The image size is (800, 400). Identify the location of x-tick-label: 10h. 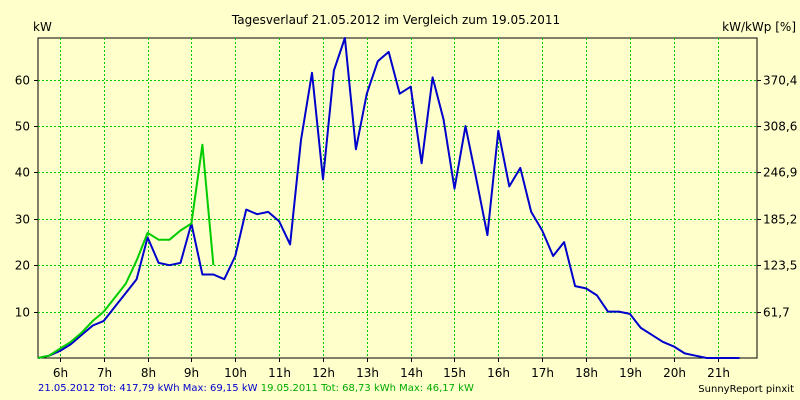
(235, 373).